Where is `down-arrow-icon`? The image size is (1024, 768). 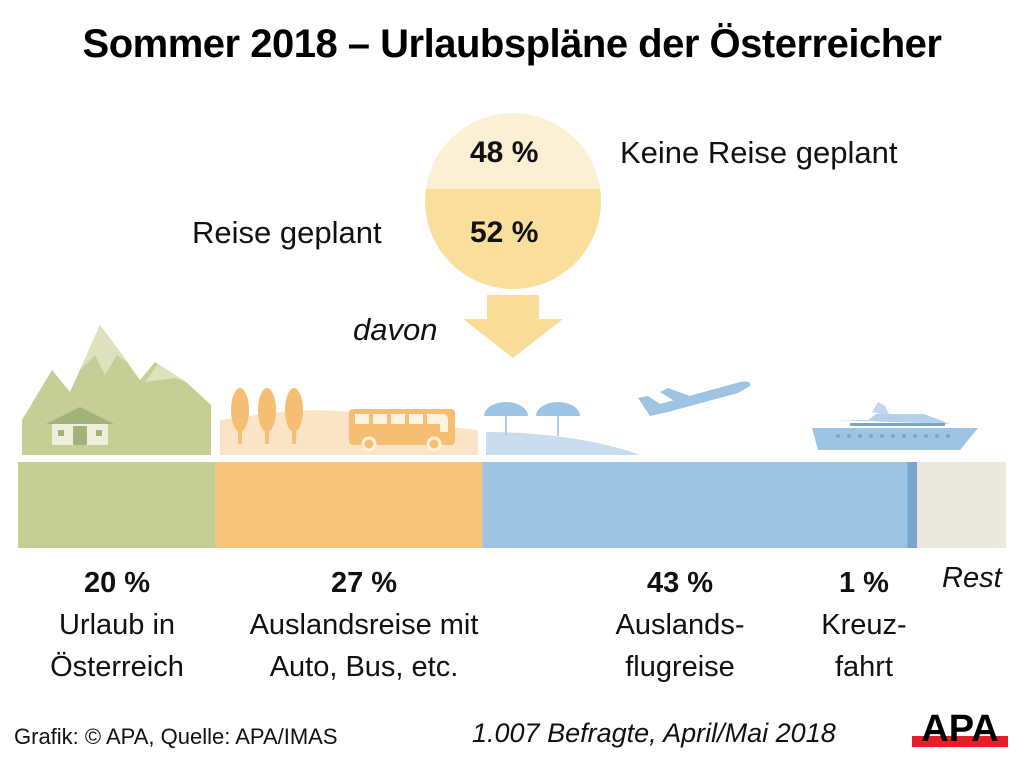 down-arrow-icon is located at coordinates (513, 326).